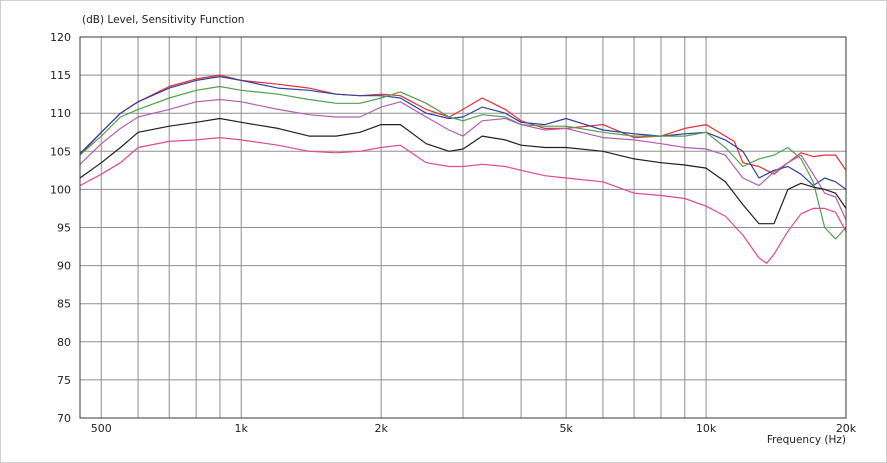 The image size is (887, 463). Describe the element at coordinates (60, 189) in the screenshot. I see `y-tick-label: 100` at that location.